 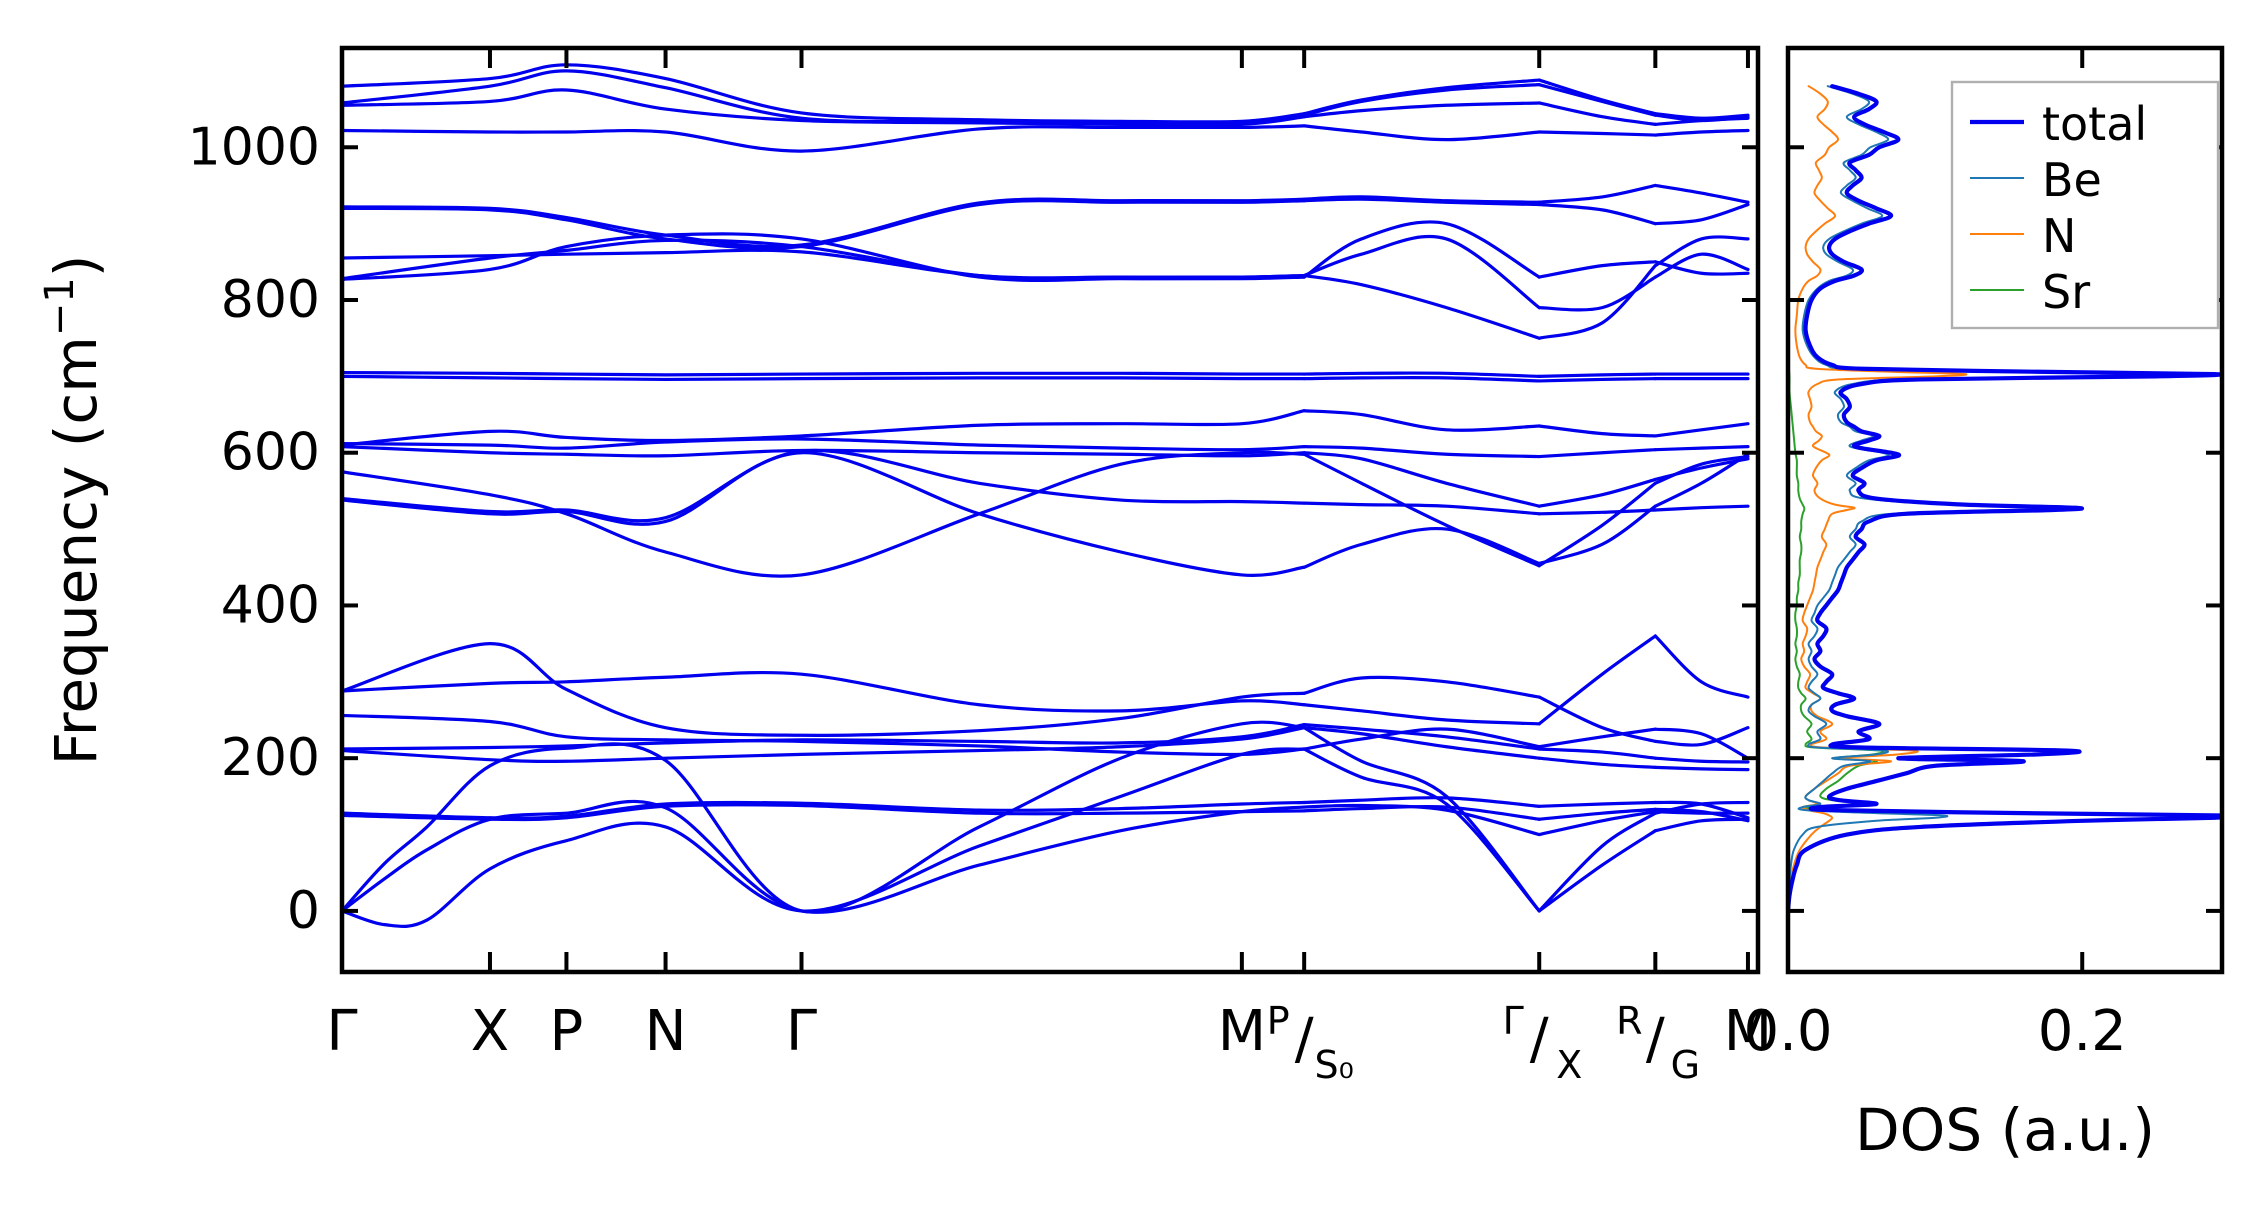 I want to click on y-tick-label: 1000, so click(x=254, y=147).